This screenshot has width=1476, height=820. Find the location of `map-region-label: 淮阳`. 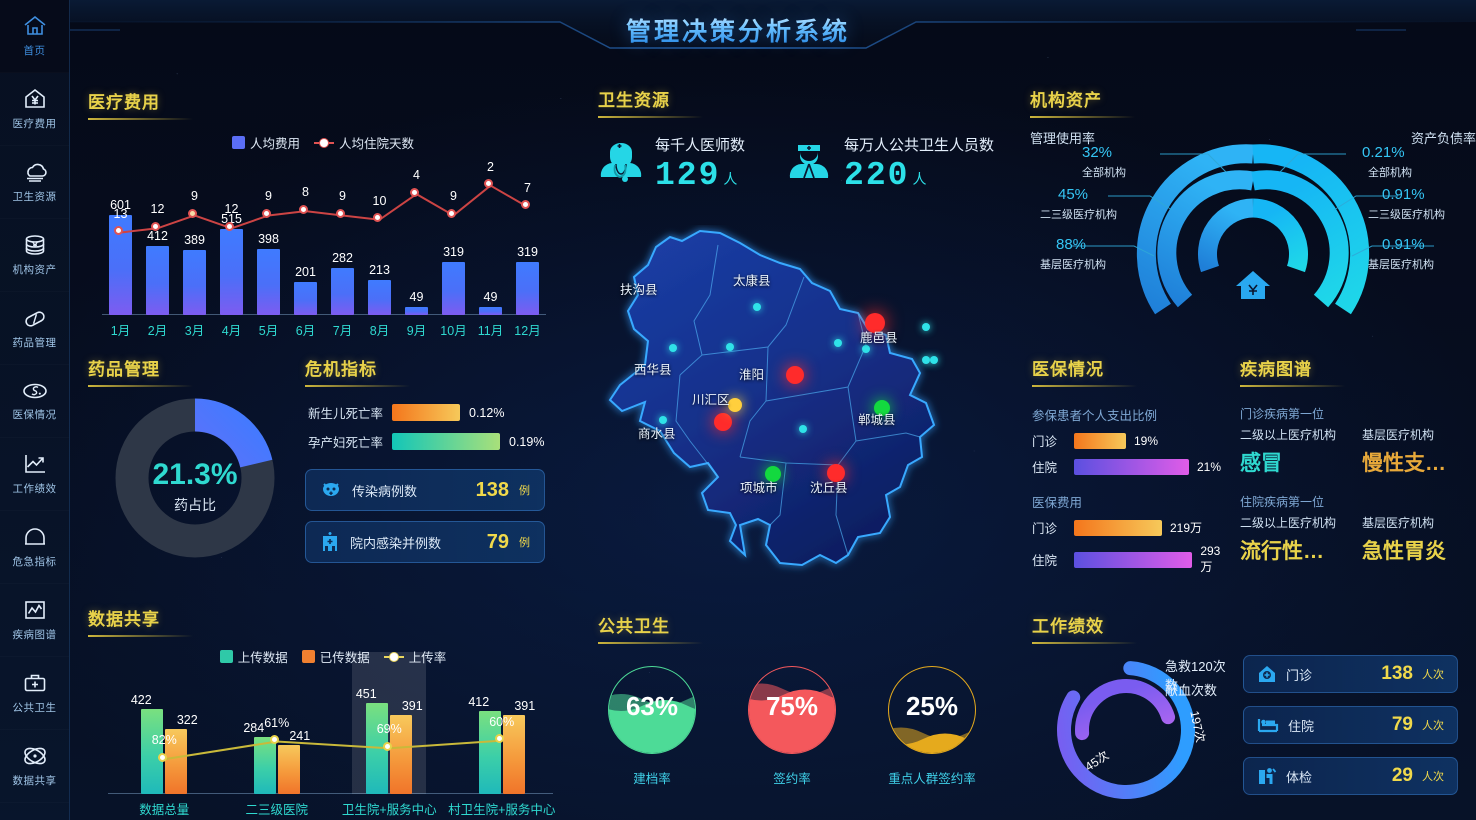

map-region-label: 淮阳 is located at coordinates (752, 375).